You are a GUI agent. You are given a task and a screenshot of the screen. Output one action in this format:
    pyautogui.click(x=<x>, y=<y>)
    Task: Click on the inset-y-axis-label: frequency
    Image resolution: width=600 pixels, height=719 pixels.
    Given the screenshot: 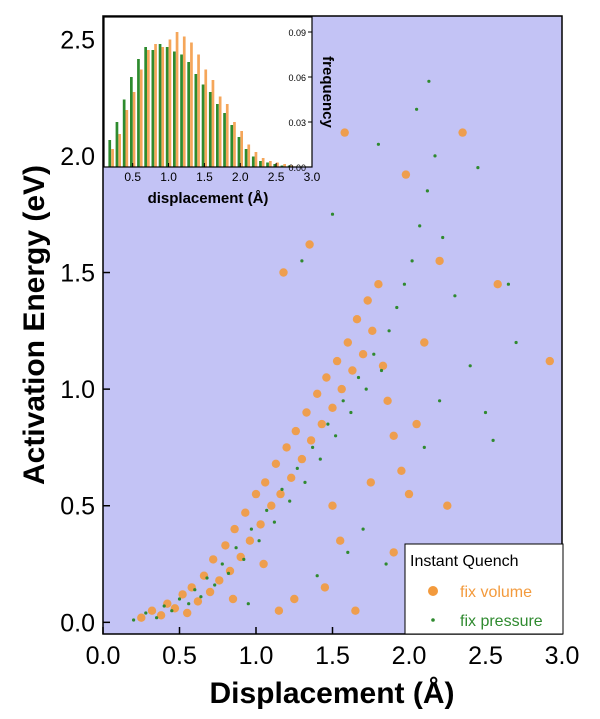 What is the action you would take?
    pyautogui.click(x=327, y=92)
    